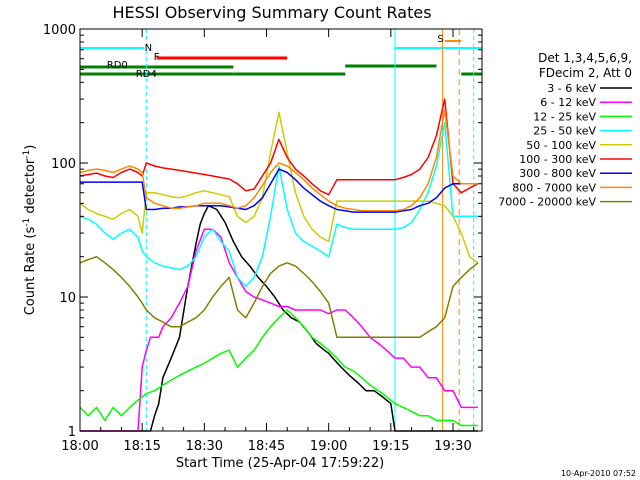  Describe the element at coordinates (278, 160) in the screenshot. I see `series-line-800-7000-kev` at that location.